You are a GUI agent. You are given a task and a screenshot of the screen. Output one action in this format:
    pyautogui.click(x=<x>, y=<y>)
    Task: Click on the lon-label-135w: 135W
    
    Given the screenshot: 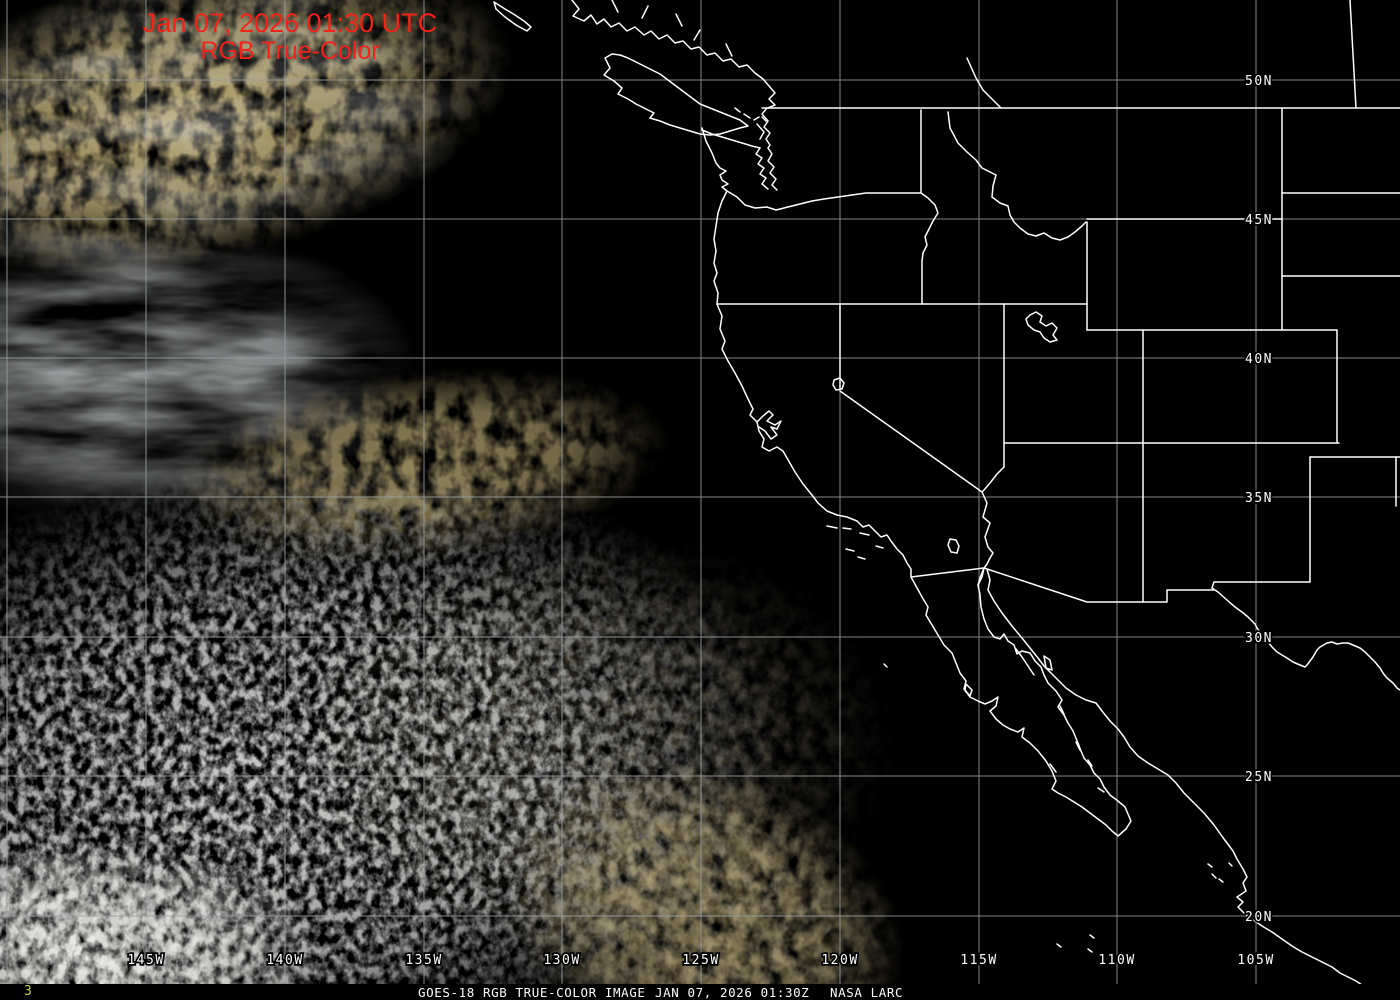 What is the action you would take?
    pyautogui.click(x=423, y=960)
    